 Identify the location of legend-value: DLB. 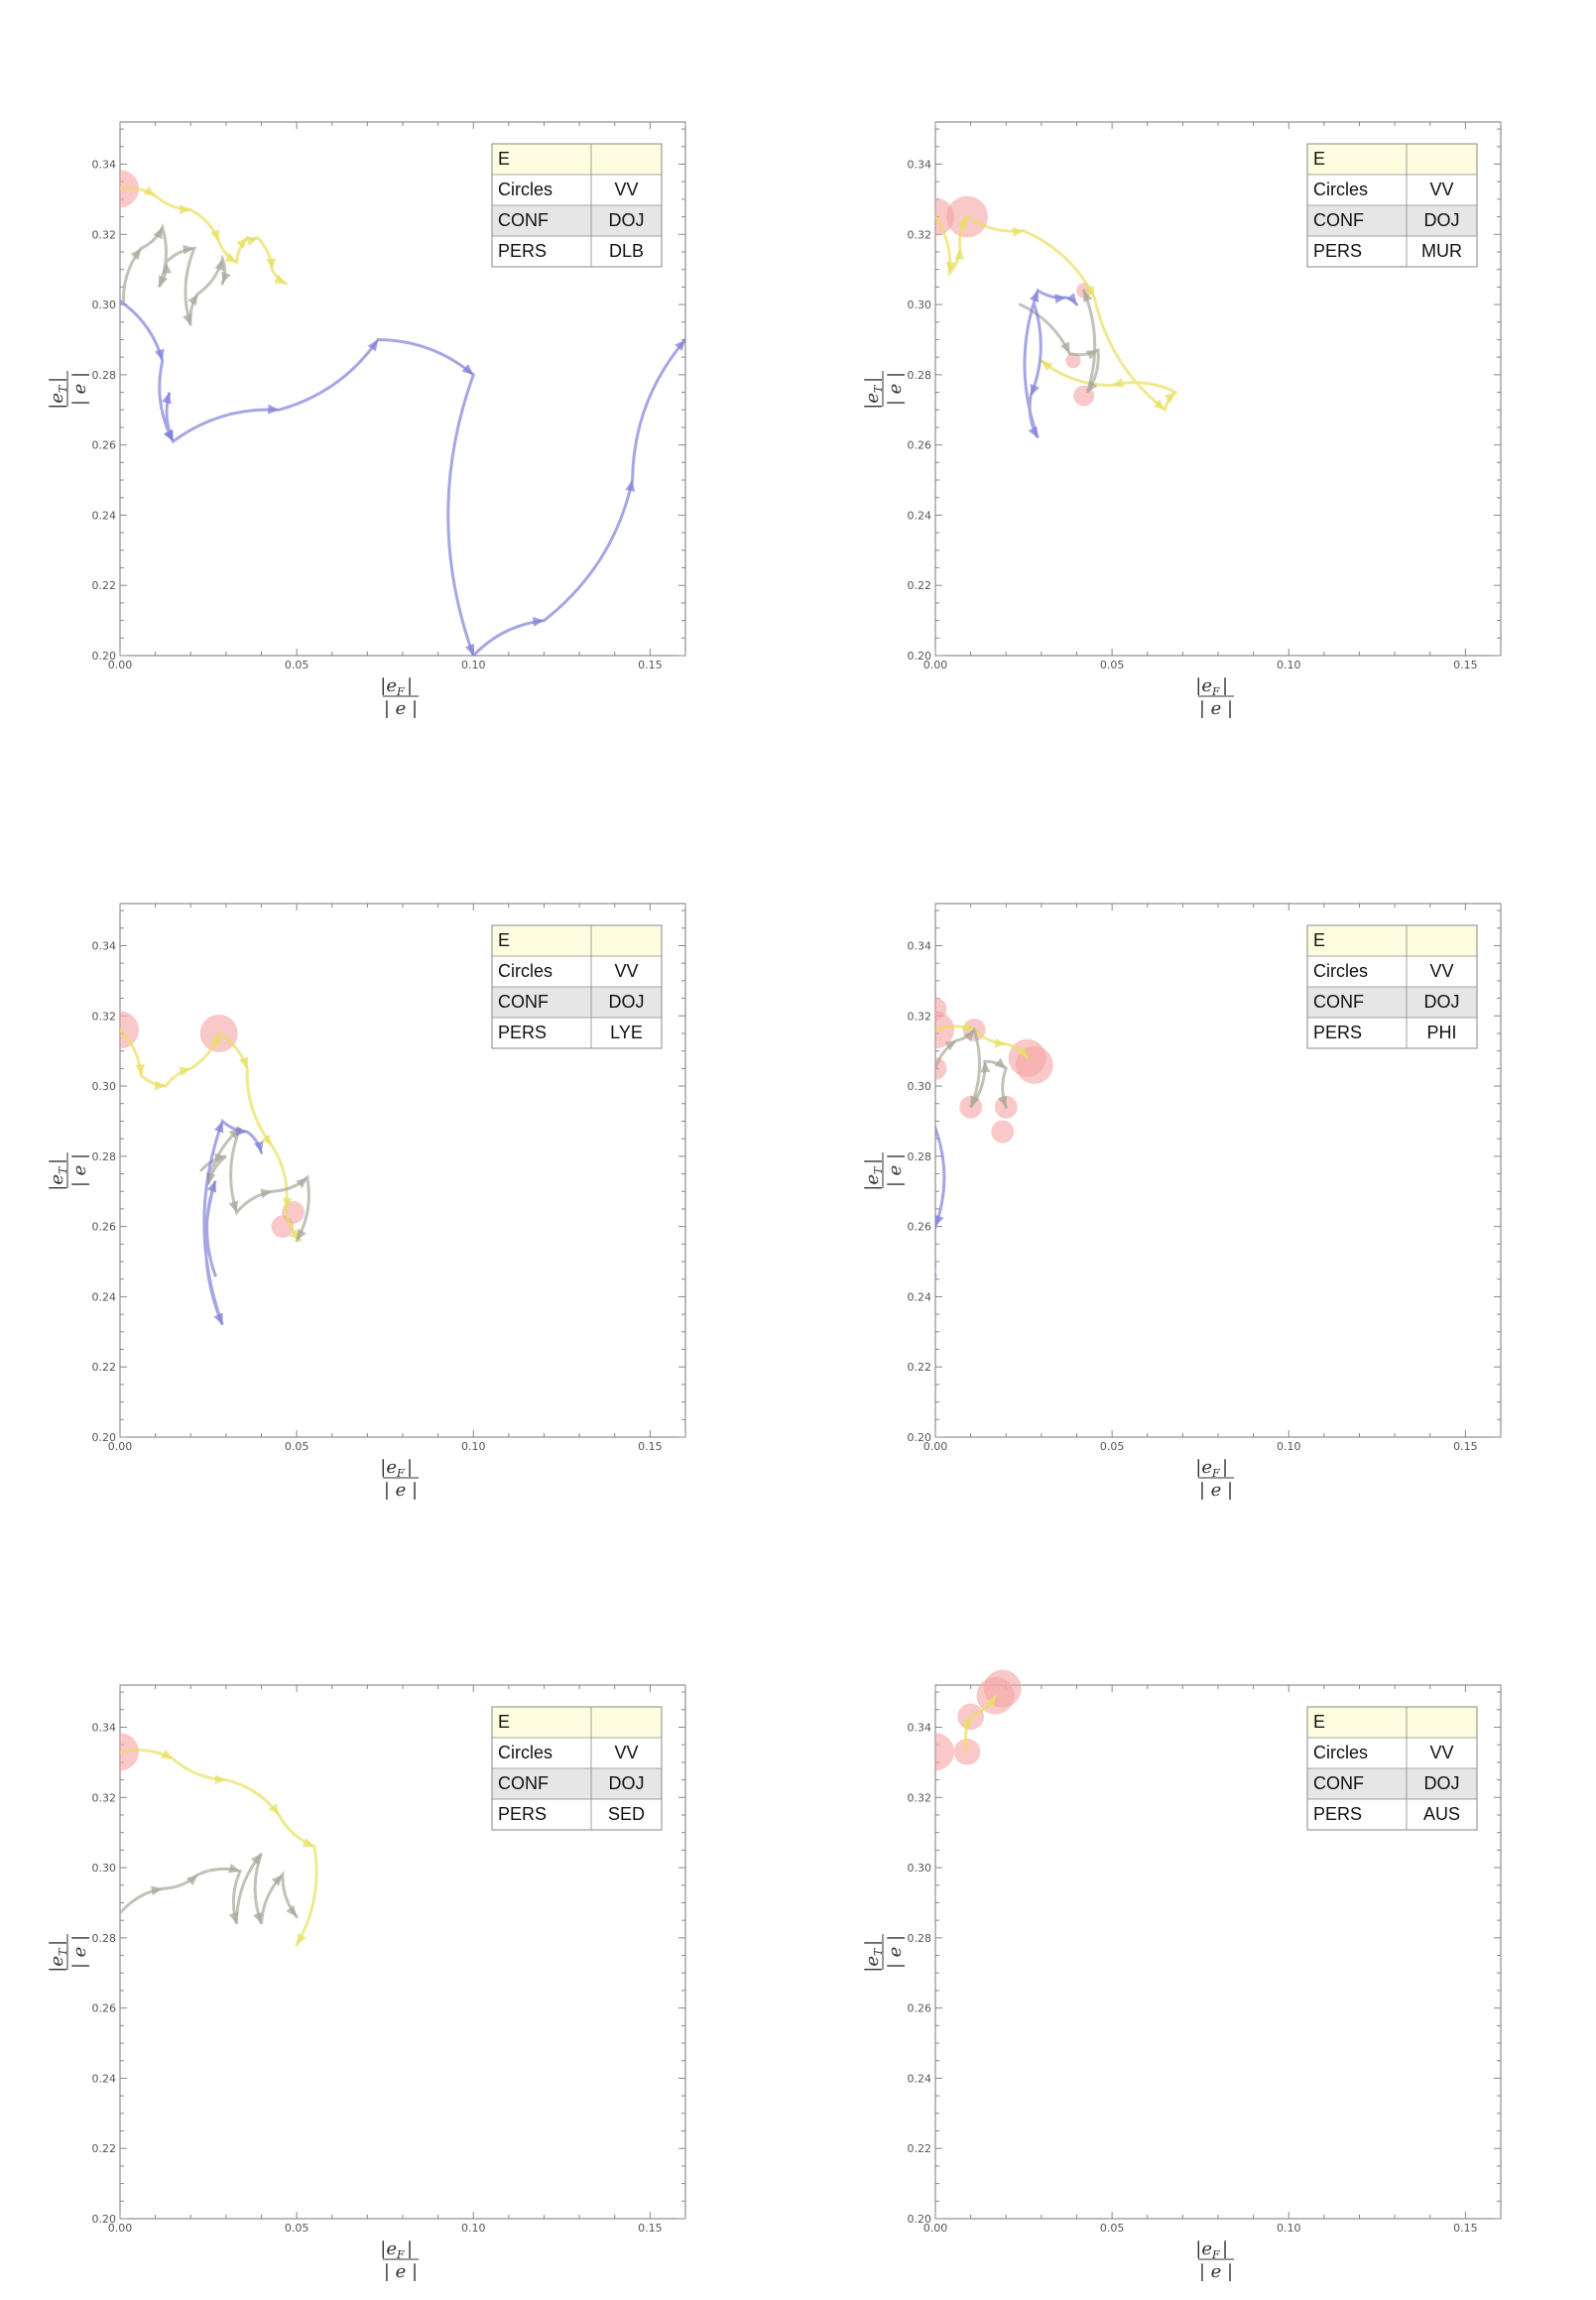
(626, 251).